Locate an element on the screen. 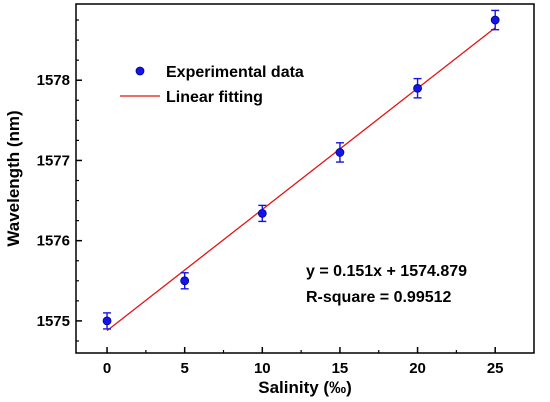  x-tick-label-2: 10 is located at coordinates (262, 368).